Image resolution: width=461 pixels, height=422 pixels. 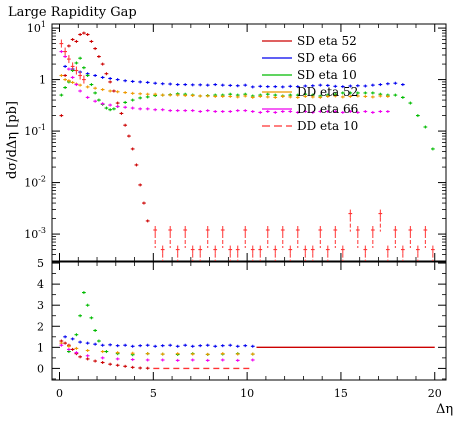 I want to click on x-axis-label: Δη, so click(x=444, y=409).